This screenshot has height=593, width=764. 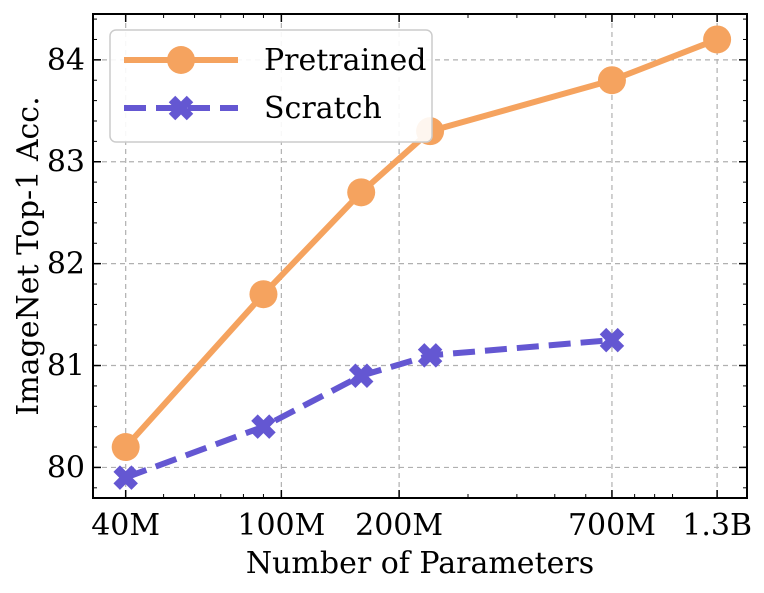 What do you see at coordinates (66, 366) in the screenshot?
I see `y-tick-label: 81` at bounding box center [66, 366].